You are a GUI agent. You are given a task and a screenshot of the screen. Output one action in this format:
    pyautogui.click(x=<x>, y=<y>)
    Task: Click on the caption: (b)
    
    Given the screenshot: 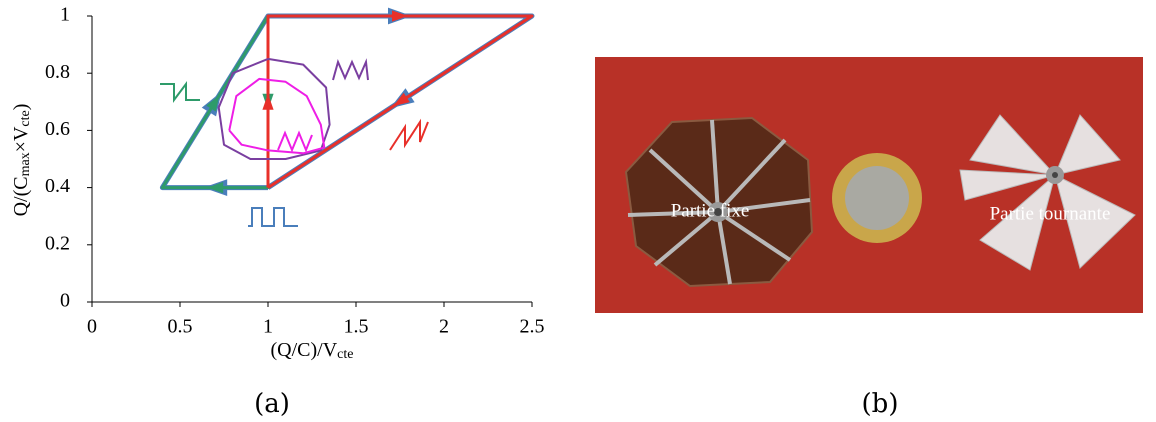 What is the action you would take?
    pyautogui.click(x=880, y=404)
    